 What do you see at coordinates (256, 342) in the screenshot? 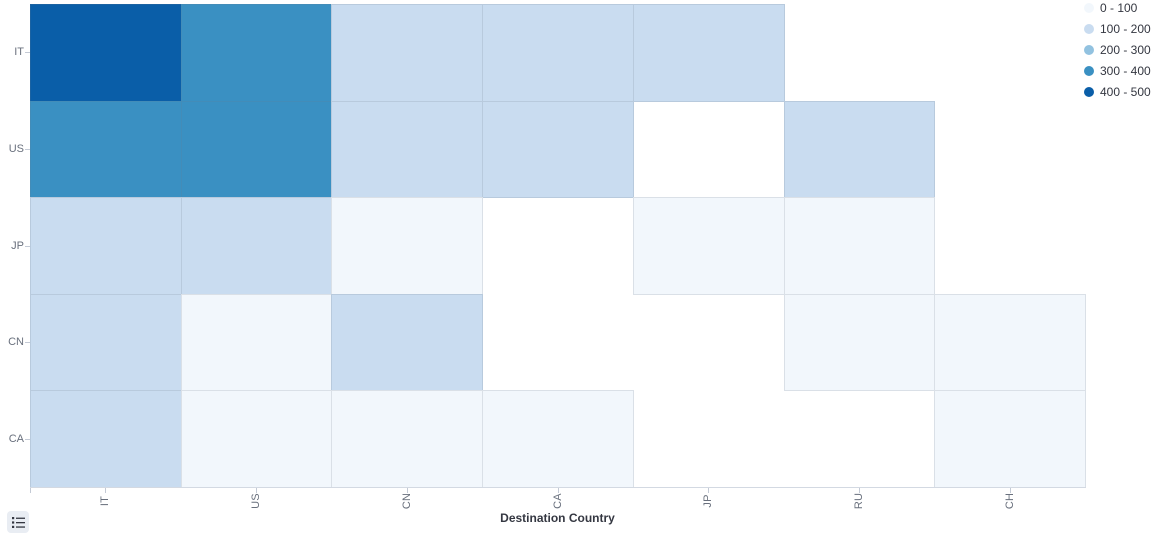
I see `heatmap-cell-CN-US` at bounding box center [256, 342].